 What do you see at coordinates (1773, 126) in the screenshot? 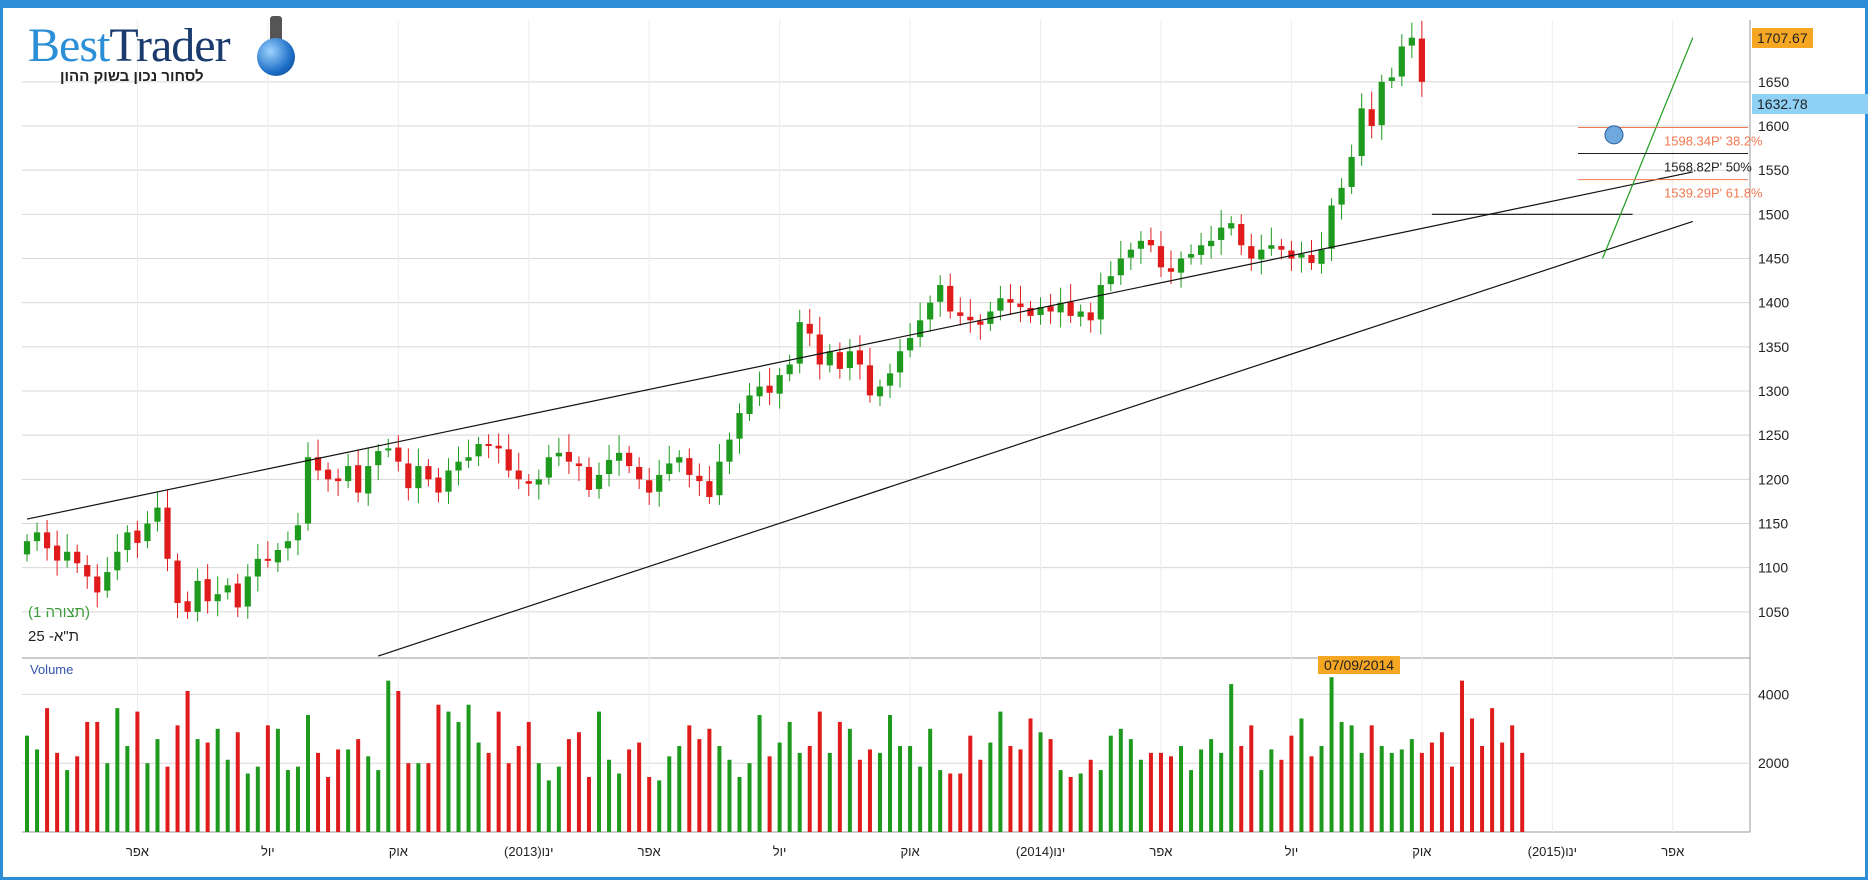
I see `price-tick-label: 1600` at bounding box center [1773, 126].